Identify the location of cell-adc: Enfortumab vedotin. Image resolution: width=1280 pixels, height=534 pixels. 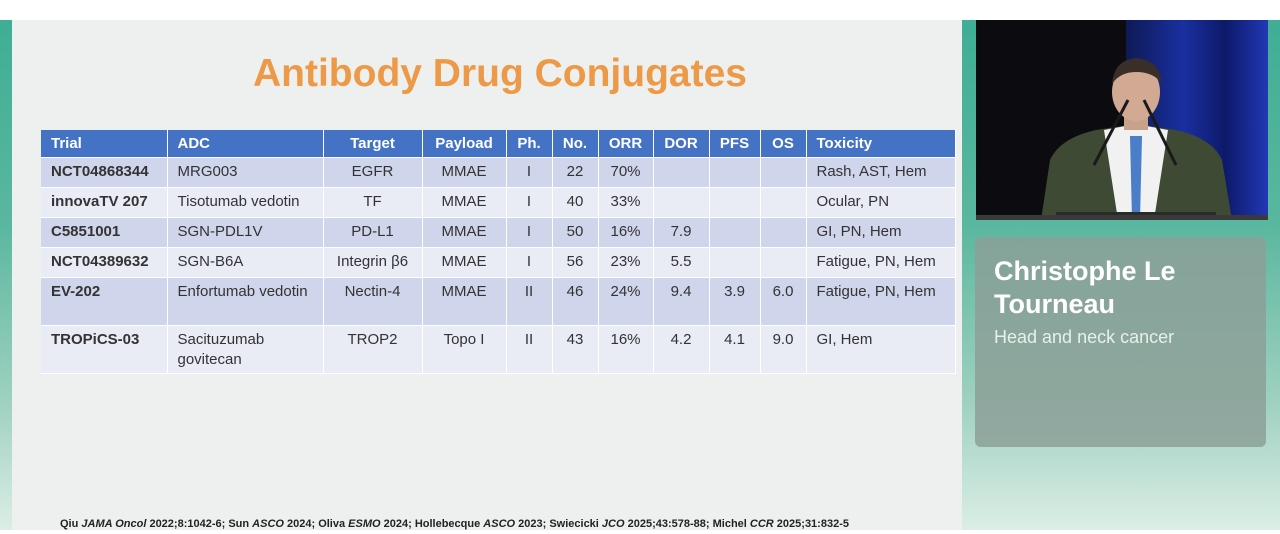
(245, 301).